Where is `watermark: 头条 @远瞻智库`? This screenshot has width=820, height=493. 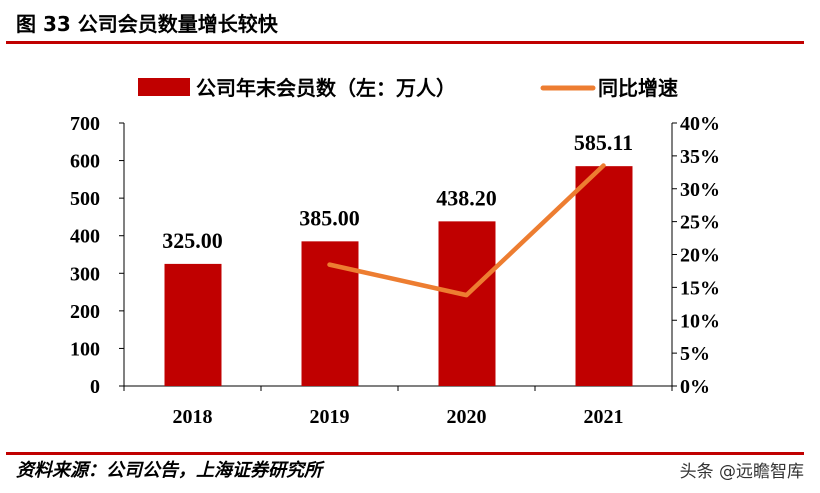
watermark: 头条 @远瞻智库 is located at coordinates (741, 472).